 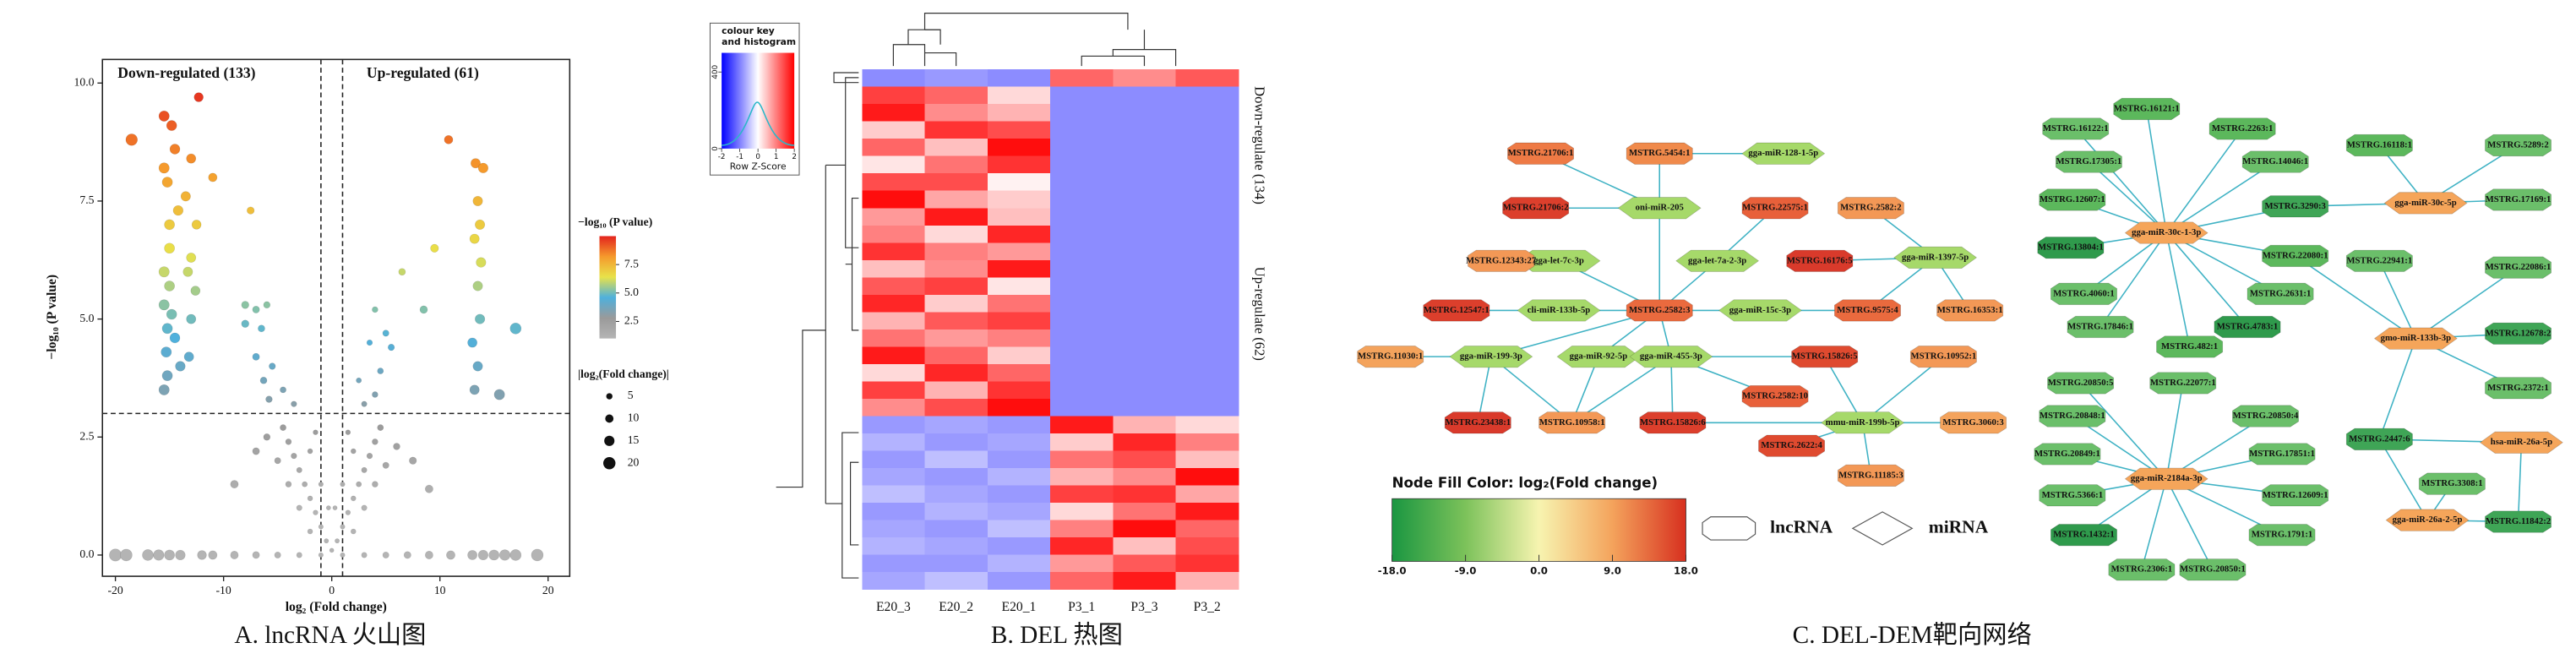 What do you see at coordinates (1801, 526) in the screenshot?
I see `legend-label: lncRNA` at bounding box center [1801, 526].